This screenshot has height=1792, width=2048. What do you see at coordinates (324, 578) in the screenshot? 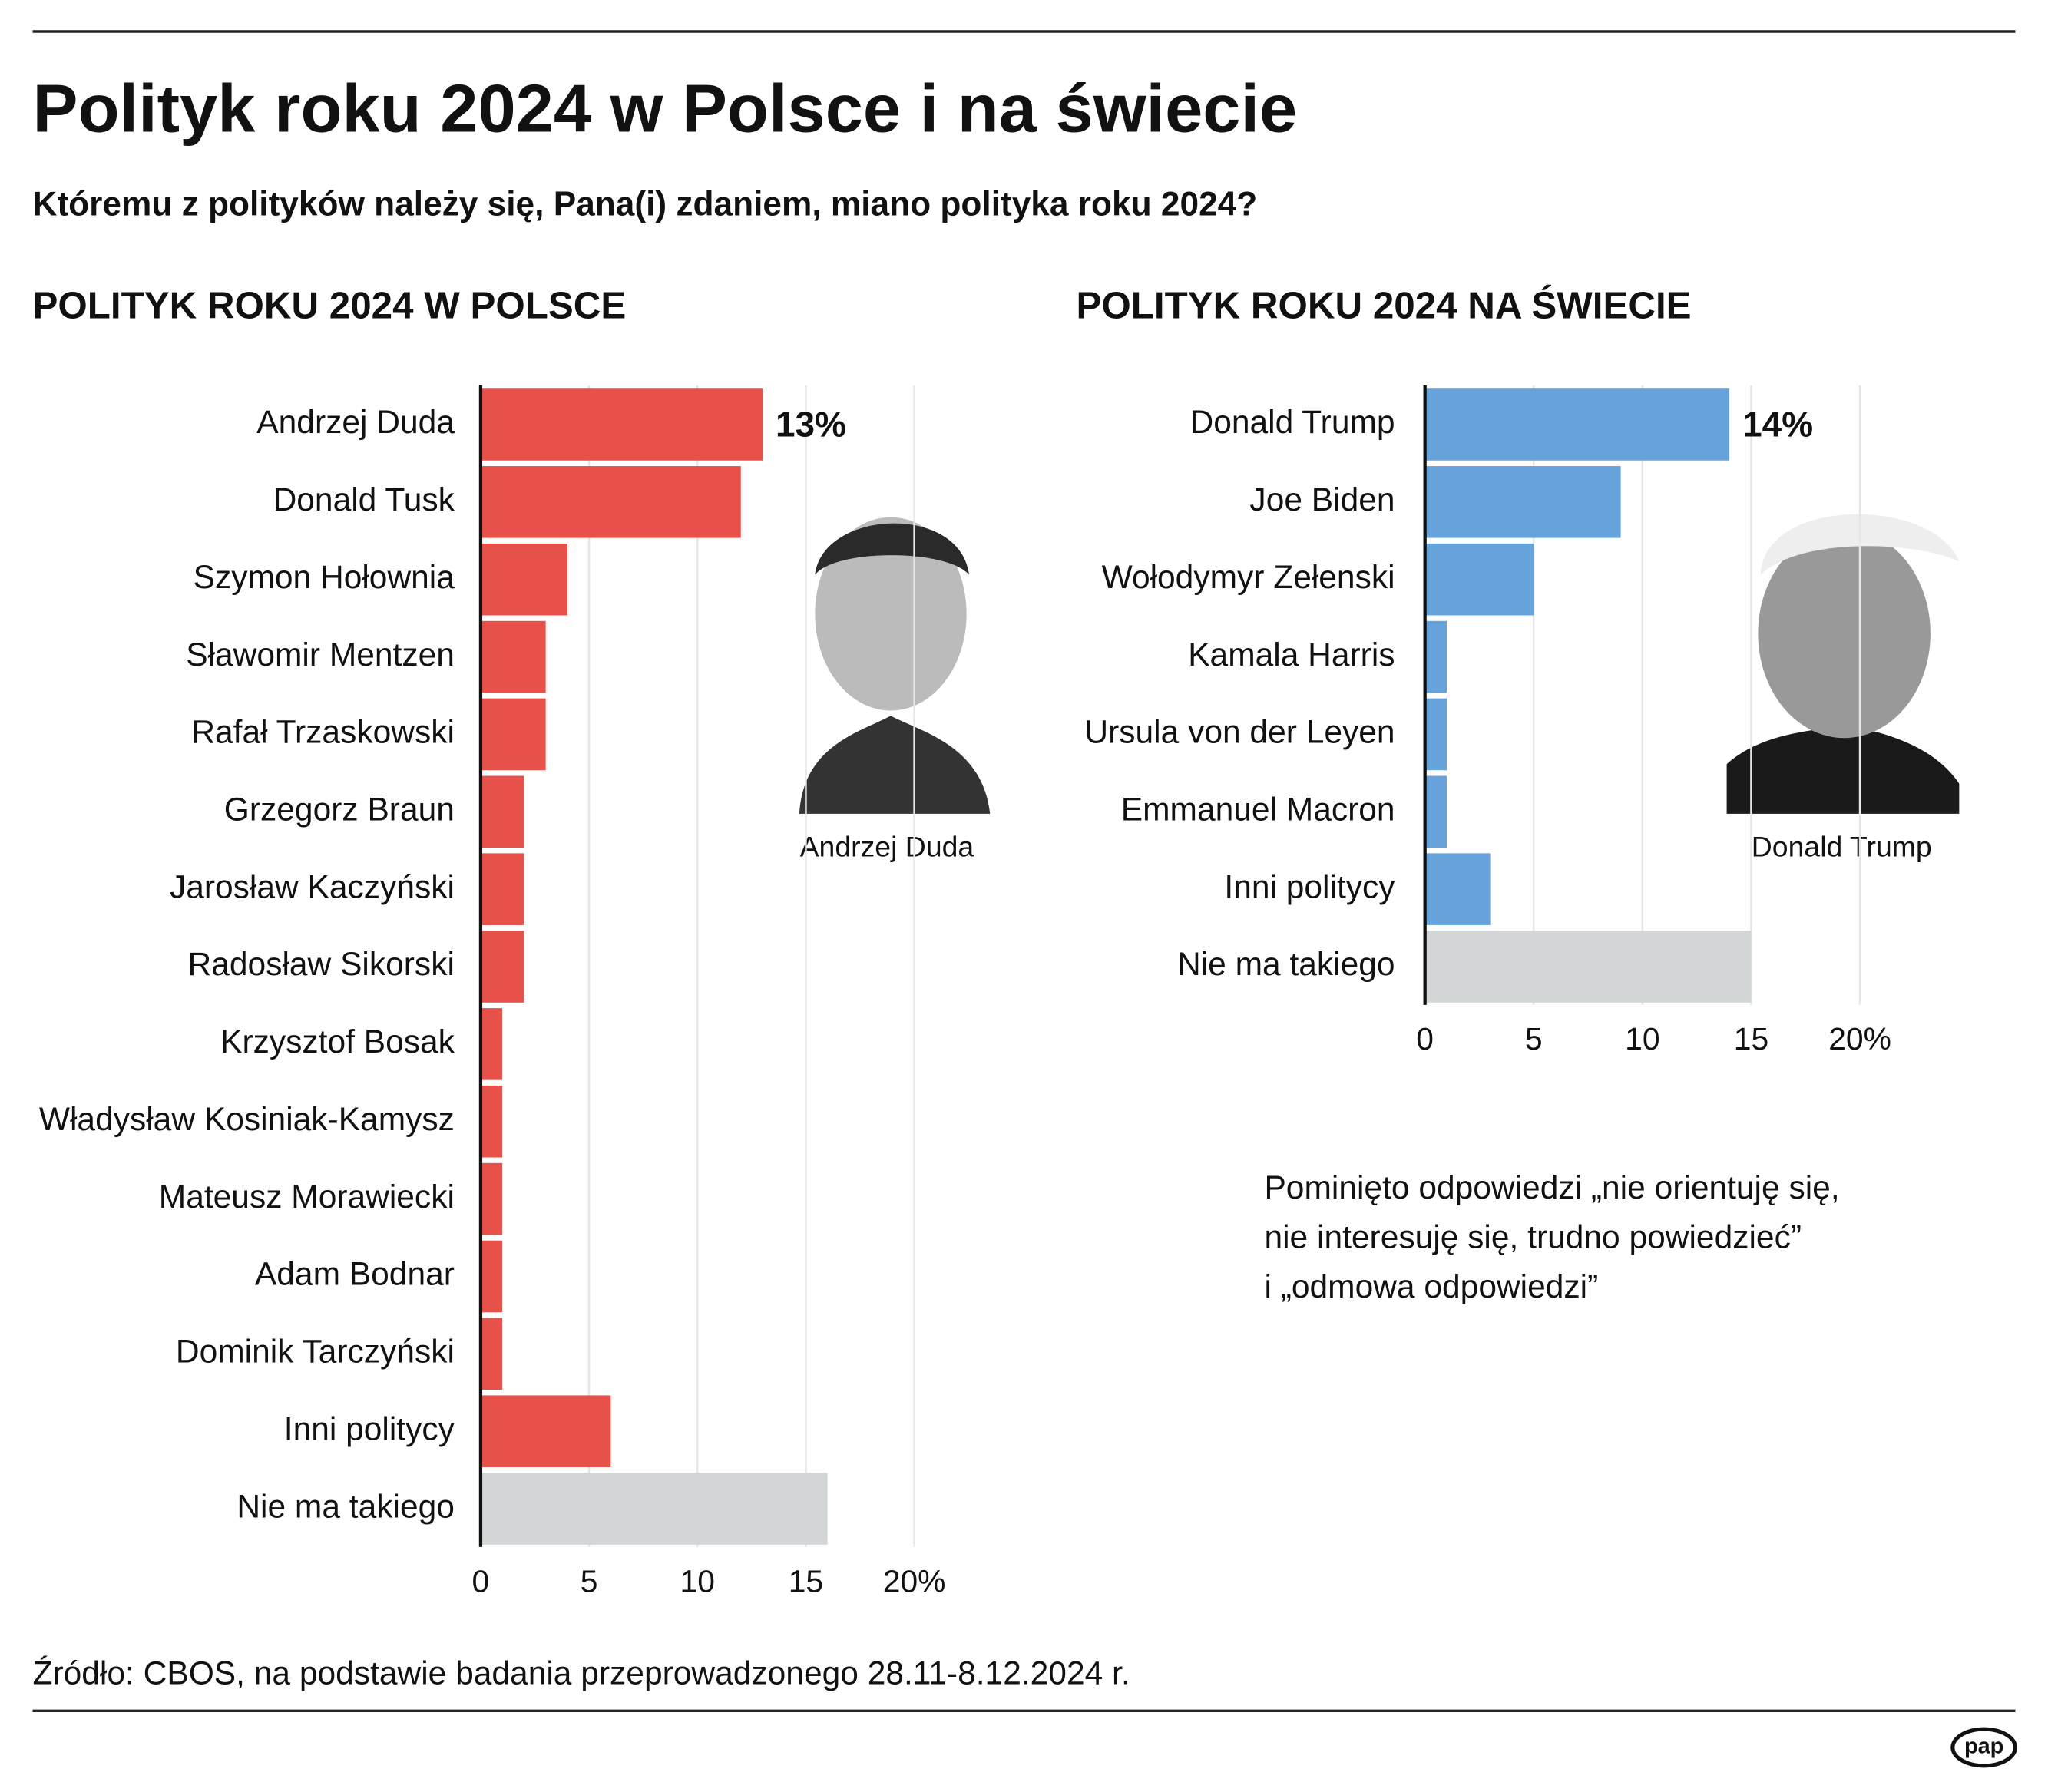
I see `y-tick-label: Szymon Hołownia` at bounding box center [324, 578].